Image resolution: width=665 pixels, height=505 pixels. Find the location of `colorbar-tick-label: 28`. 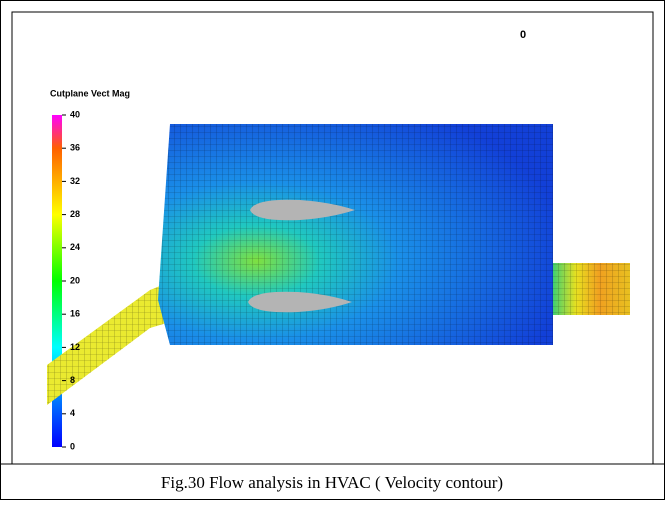

colorbar-tick-label: 28 is located at coordinates (75, 214).